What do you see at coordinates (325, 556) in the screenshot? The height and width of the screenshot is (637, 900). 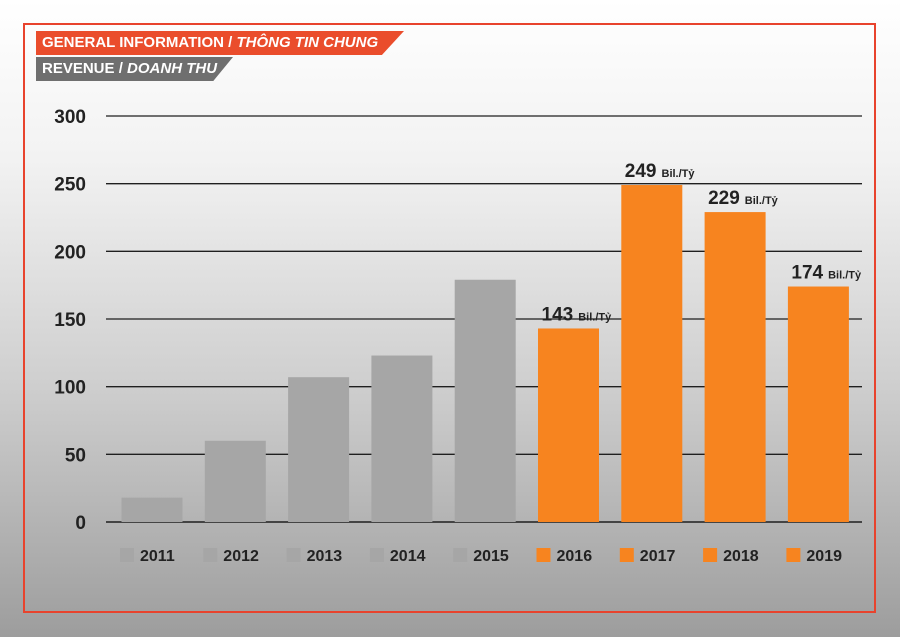 I see `legend-label-2013: 2013` at bounding box center [325, 556].